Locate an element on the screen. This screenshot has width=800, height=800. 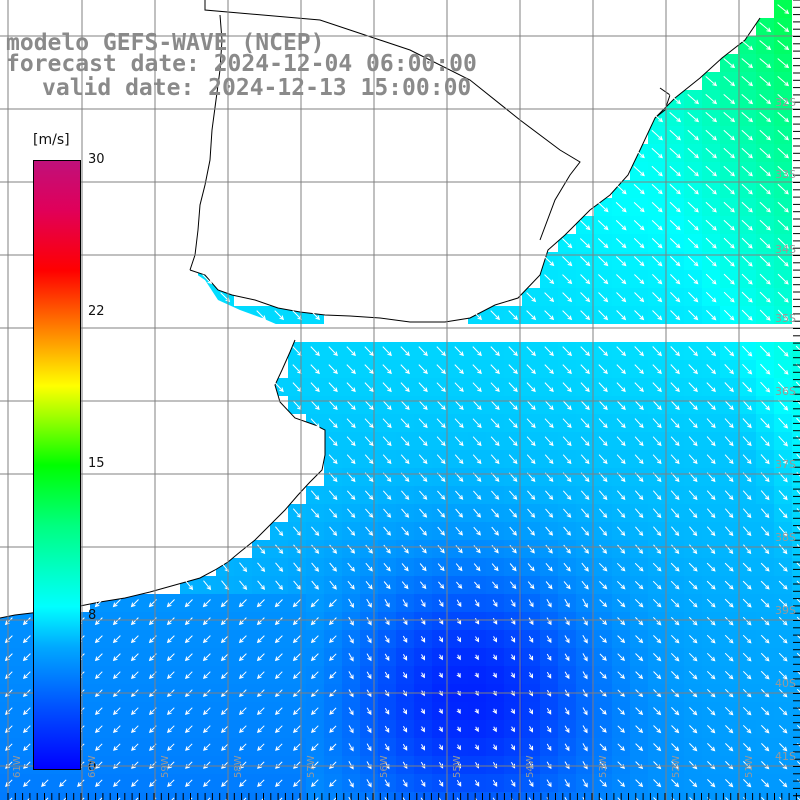
latitude-label: 32S is located at coordinates (785, 102).